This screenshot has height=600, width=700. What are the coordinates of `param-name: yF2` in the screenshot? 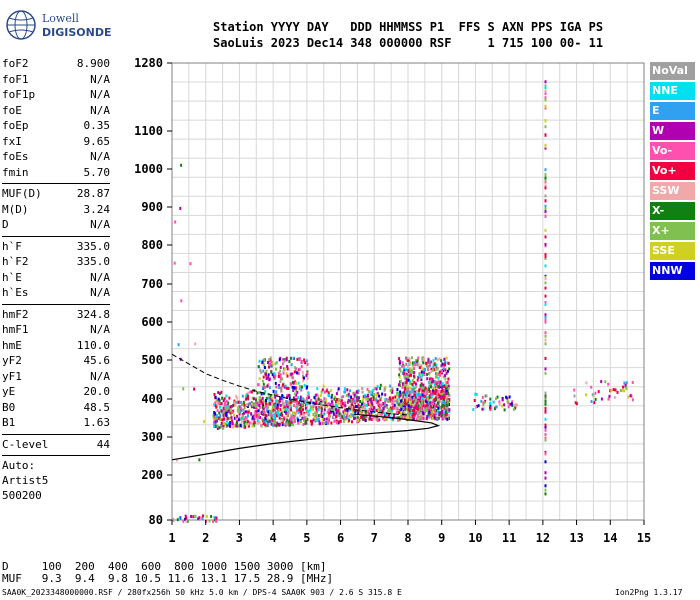 It's located at (12, 360).